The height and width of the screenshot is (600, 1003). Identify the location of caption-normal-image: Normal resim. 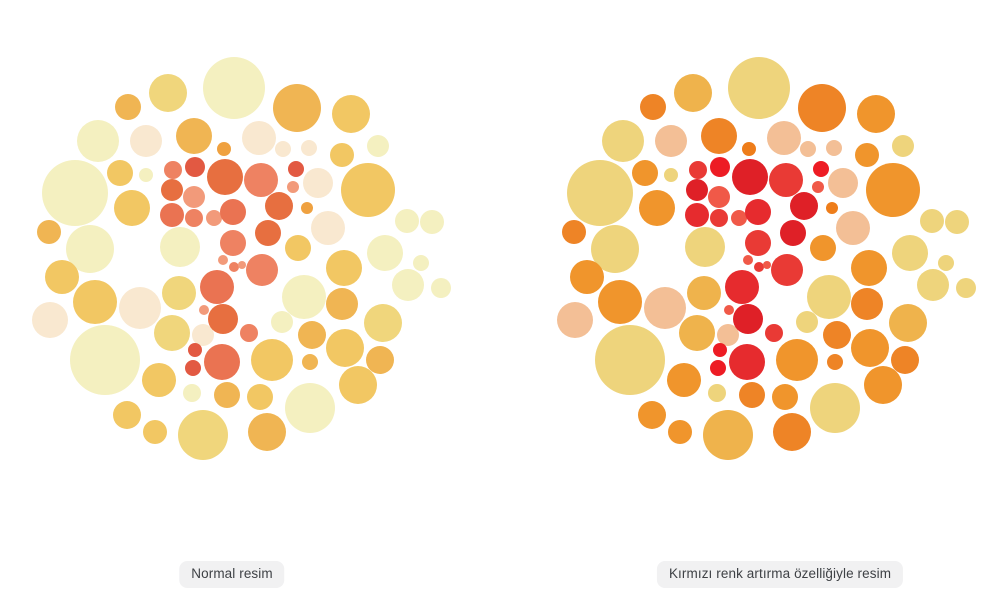
(232, 574).